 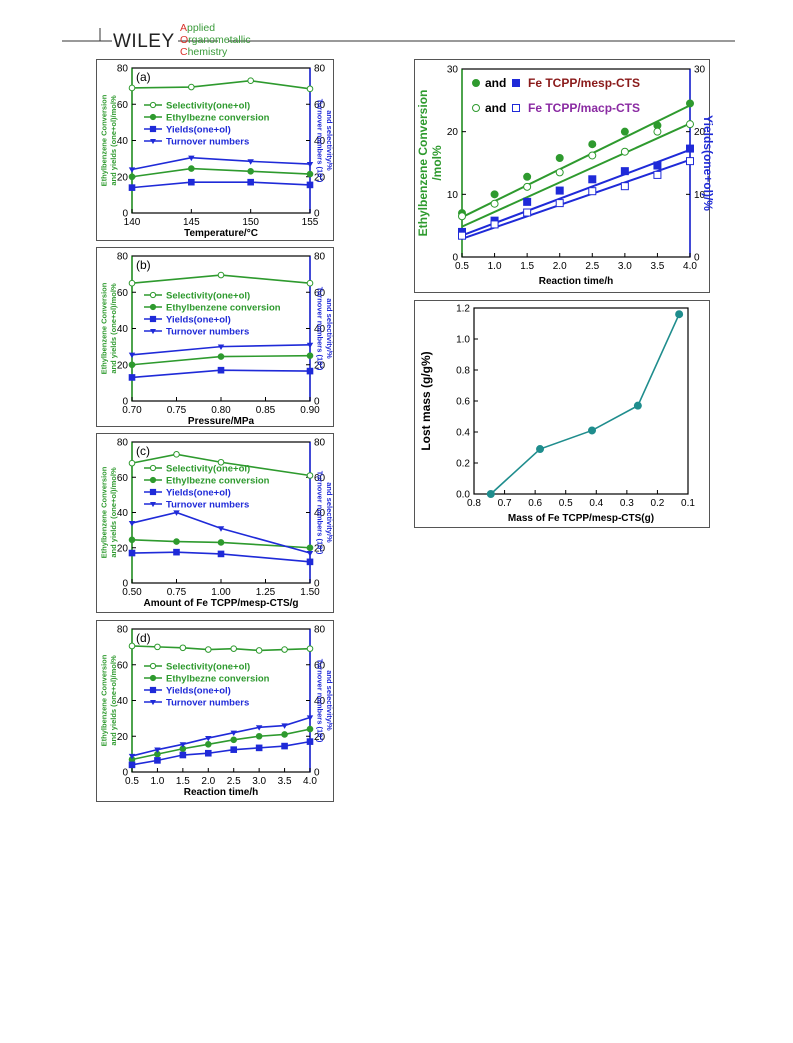 I want to click on publisher-logo: WILEY, so click(x=144, y=41).